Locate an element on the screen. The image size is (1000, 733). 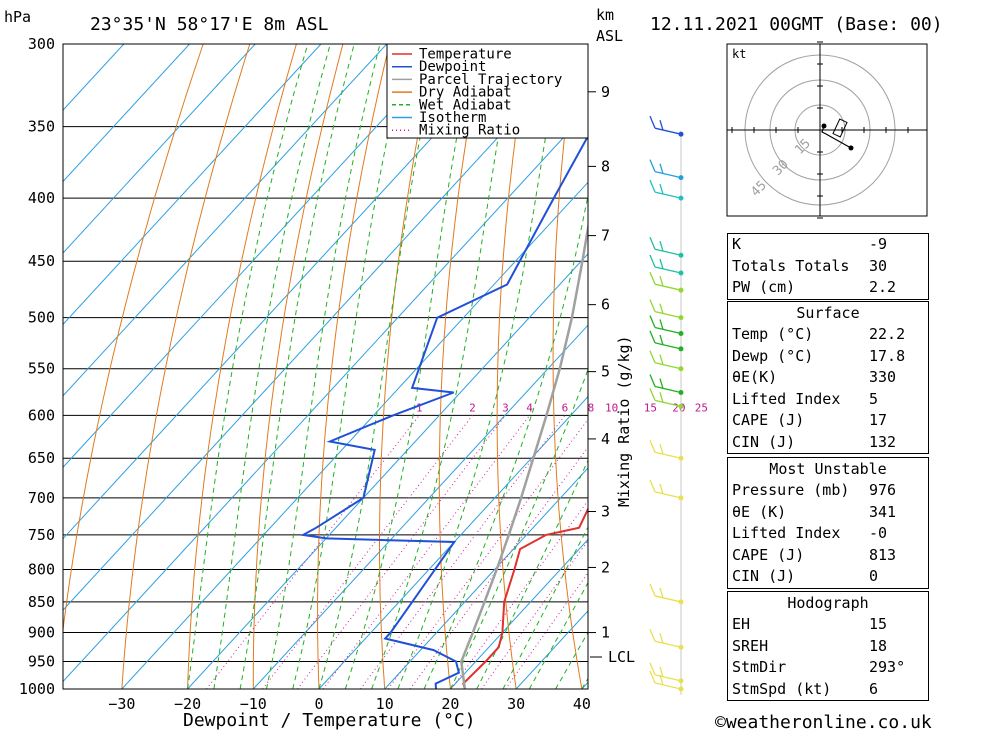
stat-label: StmSpd (kt) is located at coordinates (782, 688).